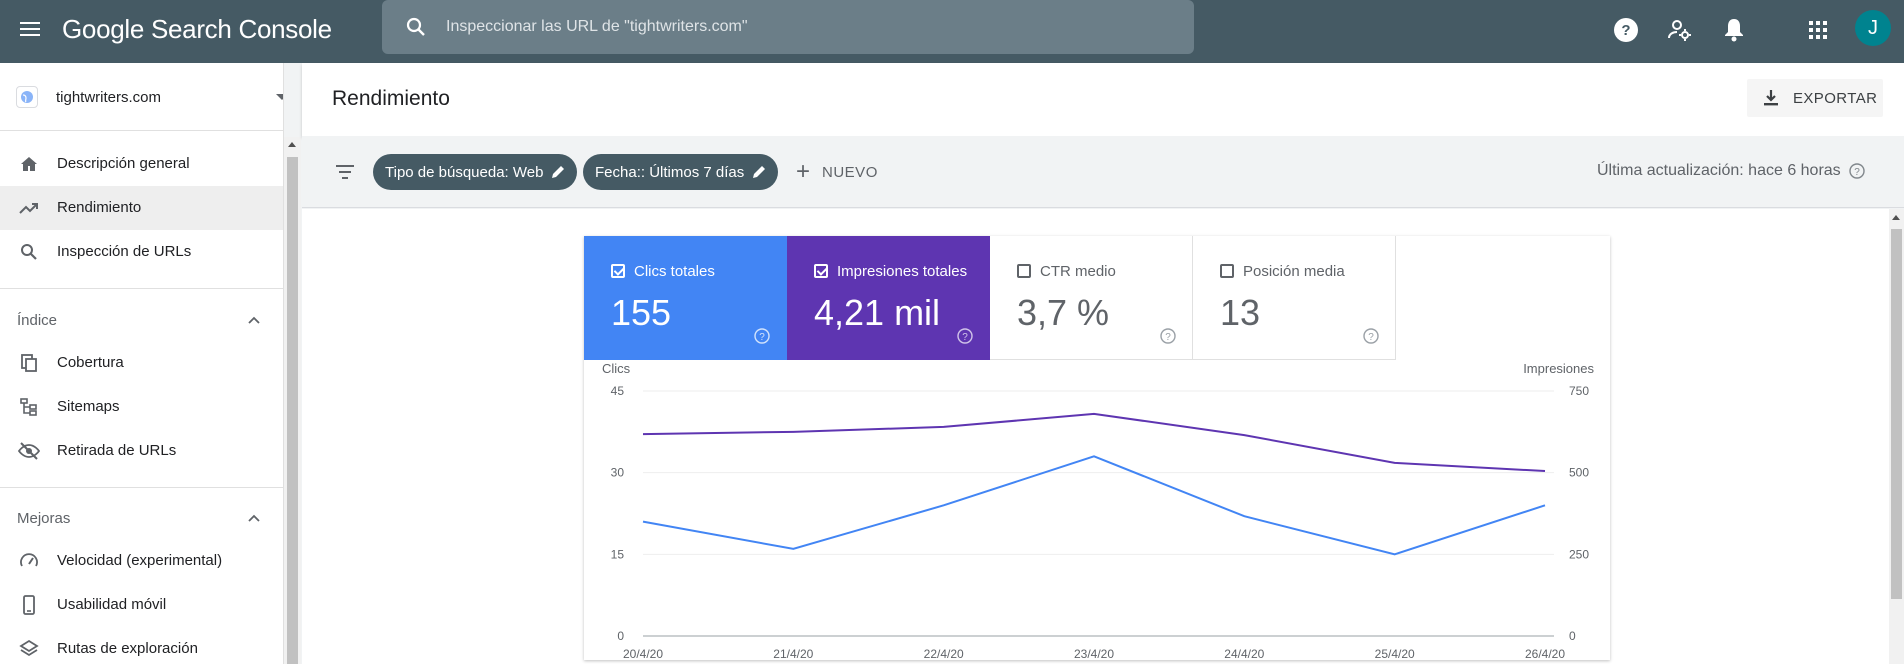  I want to click on search-icon, so click(416, 27).